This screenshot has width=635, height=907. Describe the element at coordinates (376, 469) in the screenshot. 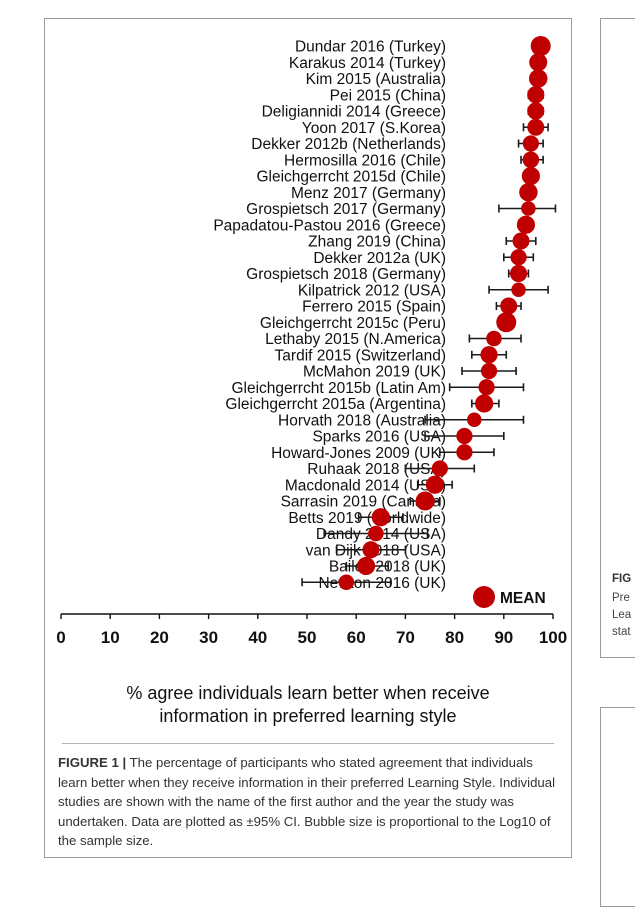

I see `study-label: Ruhaak 2018 (USA)` at that location.